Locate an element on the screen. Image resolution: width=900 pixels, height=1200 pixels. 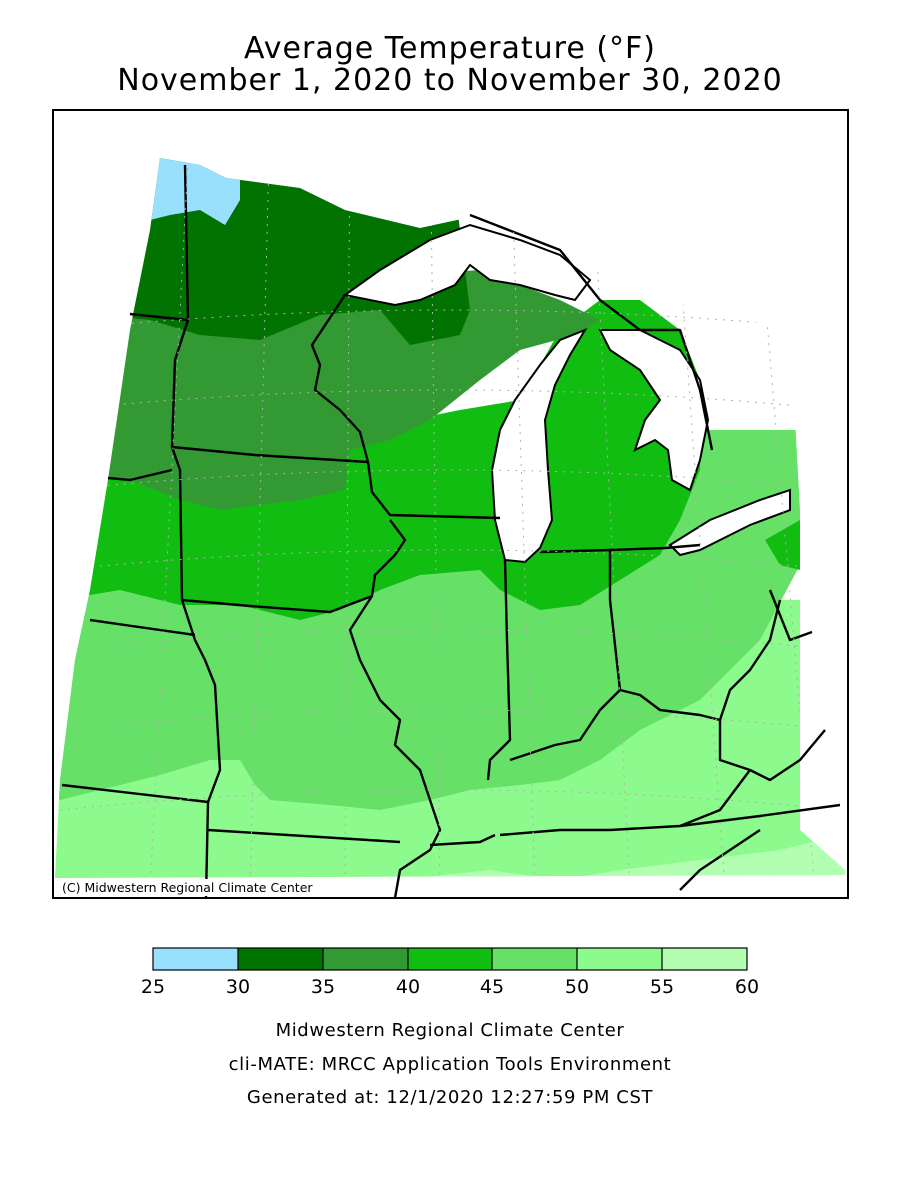
legend-colorbar is located at coordinates (450, 959).